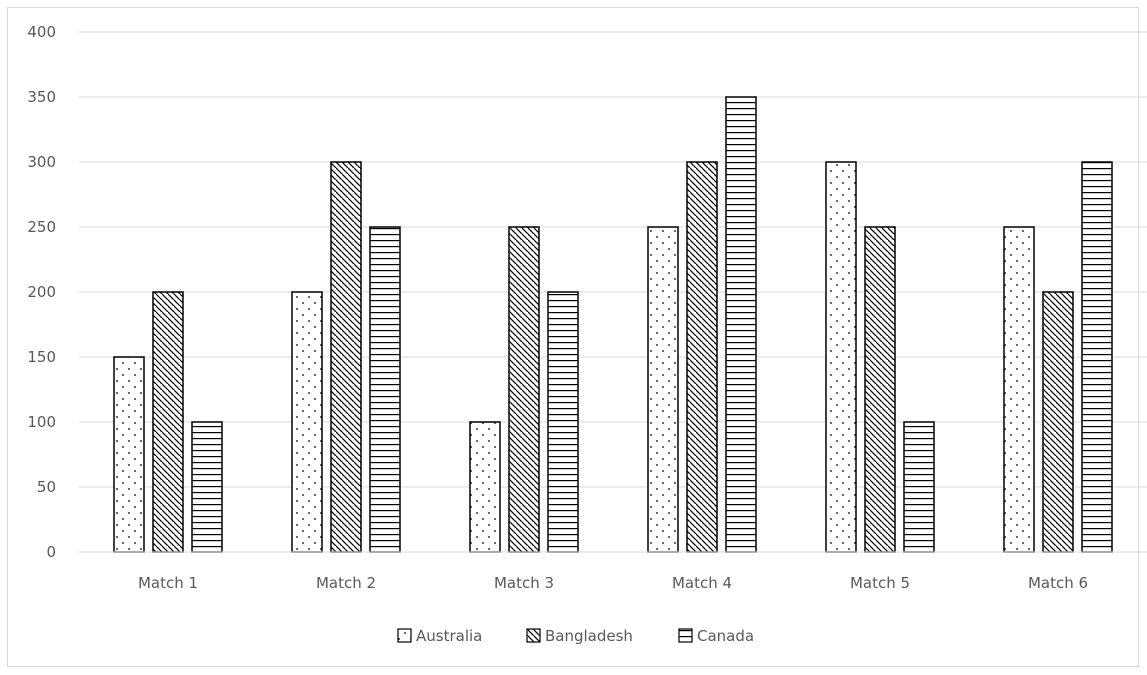 The image size is (1147, 675). I want to click on x-tick-label: Match 4, so click(702, 583).